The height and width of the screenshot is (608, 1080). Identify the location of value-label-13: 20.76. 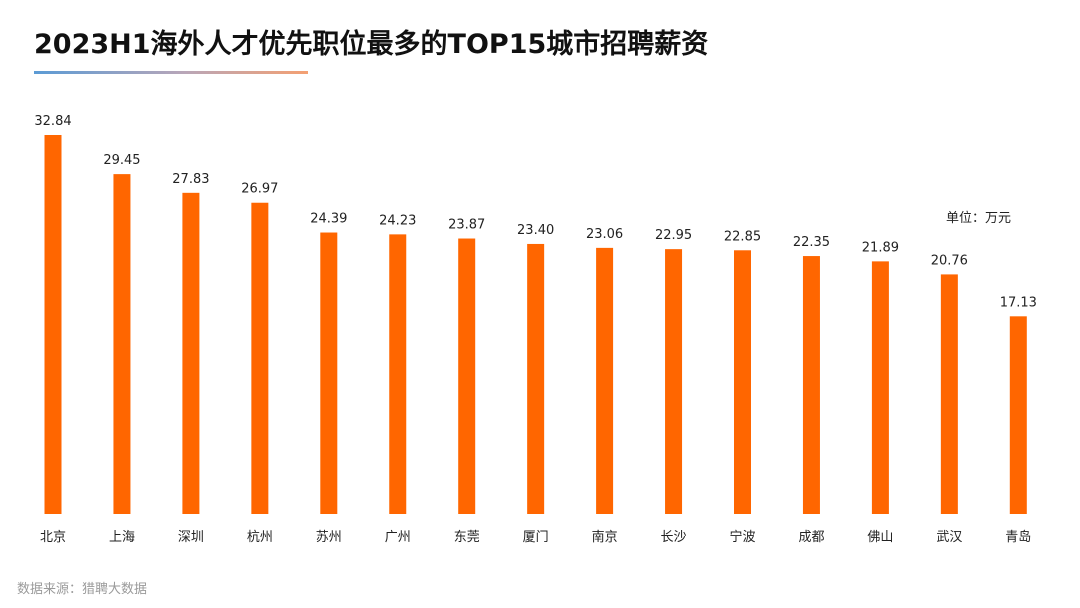
(949, 260).